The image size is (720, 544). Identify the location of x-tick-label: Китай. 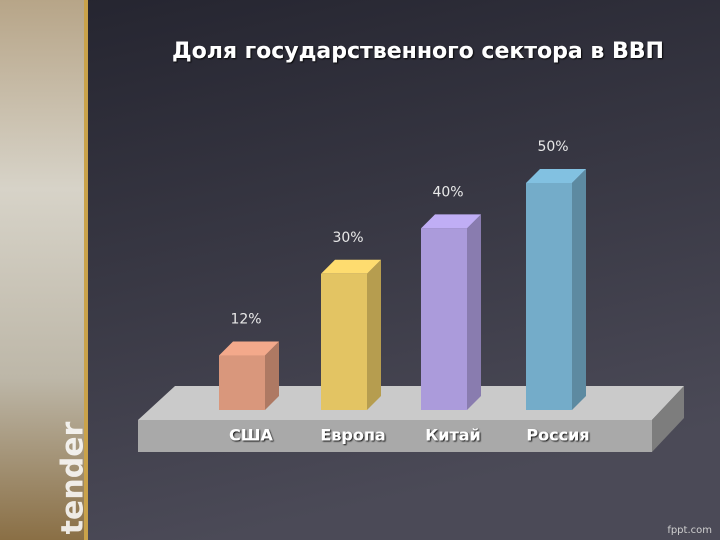
(453, 435).